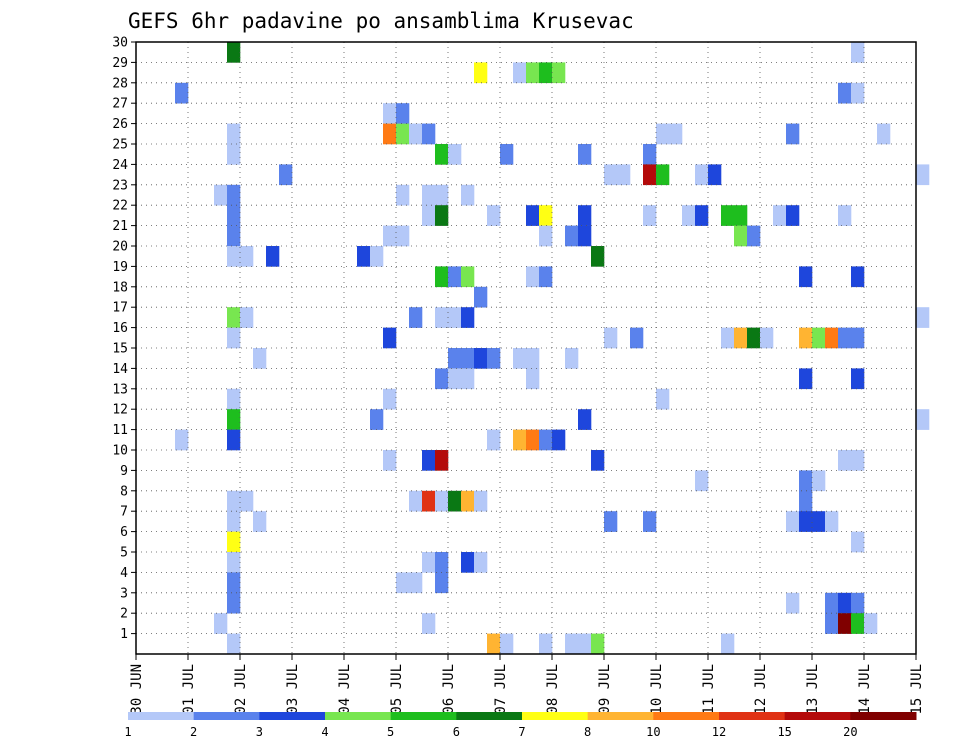  Describe the element at coordinates (784, 732) in the screenshot. I see `legend-label: 15` at that location.